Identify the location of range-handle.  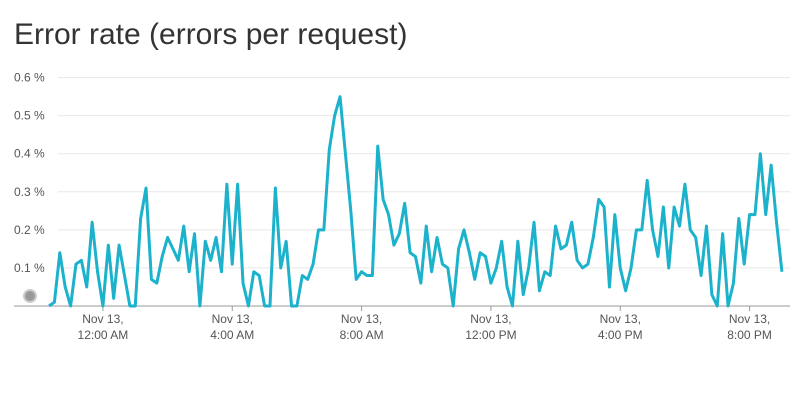
(30, 296).